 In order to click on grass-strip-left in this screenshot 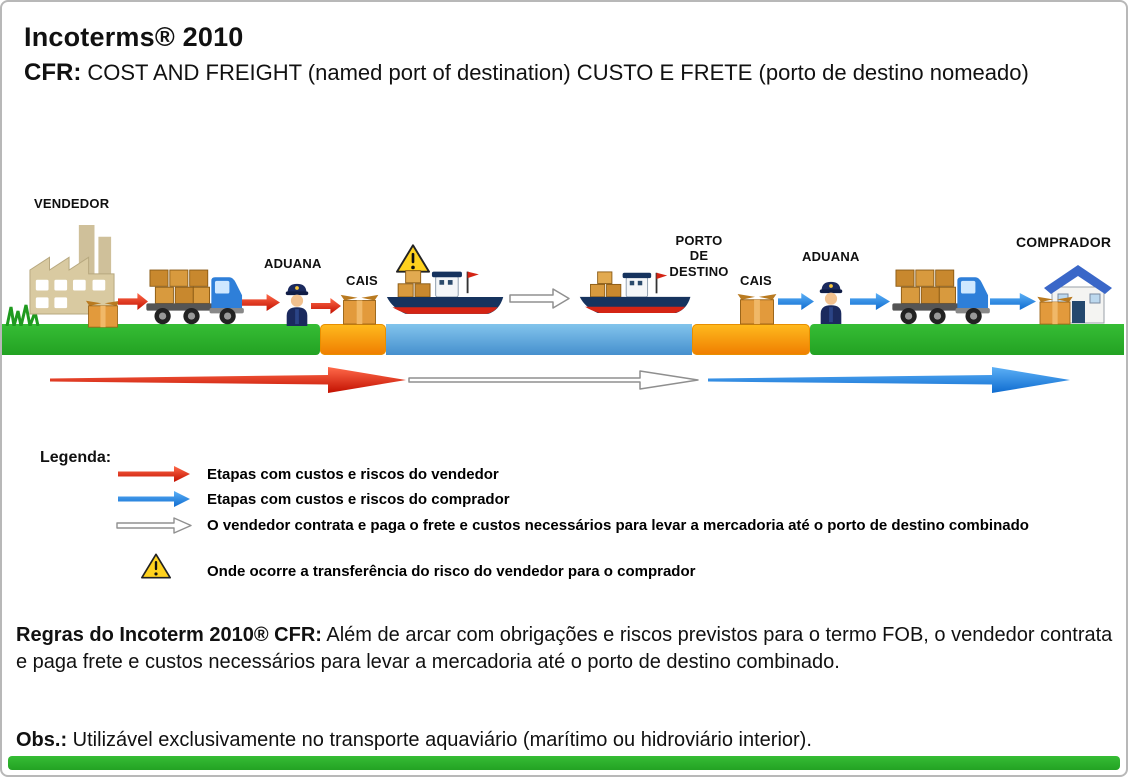, I will do `click(161, 339)`.